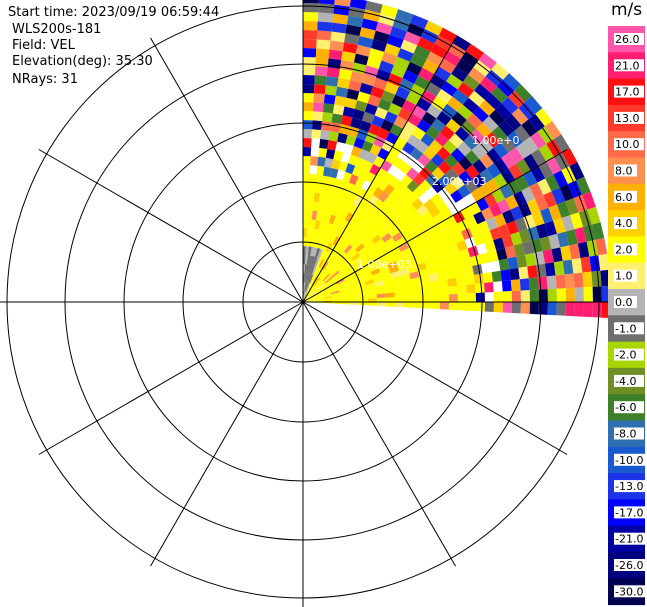  I want to click on colorbar-label: 13.0, so click(627, 118).